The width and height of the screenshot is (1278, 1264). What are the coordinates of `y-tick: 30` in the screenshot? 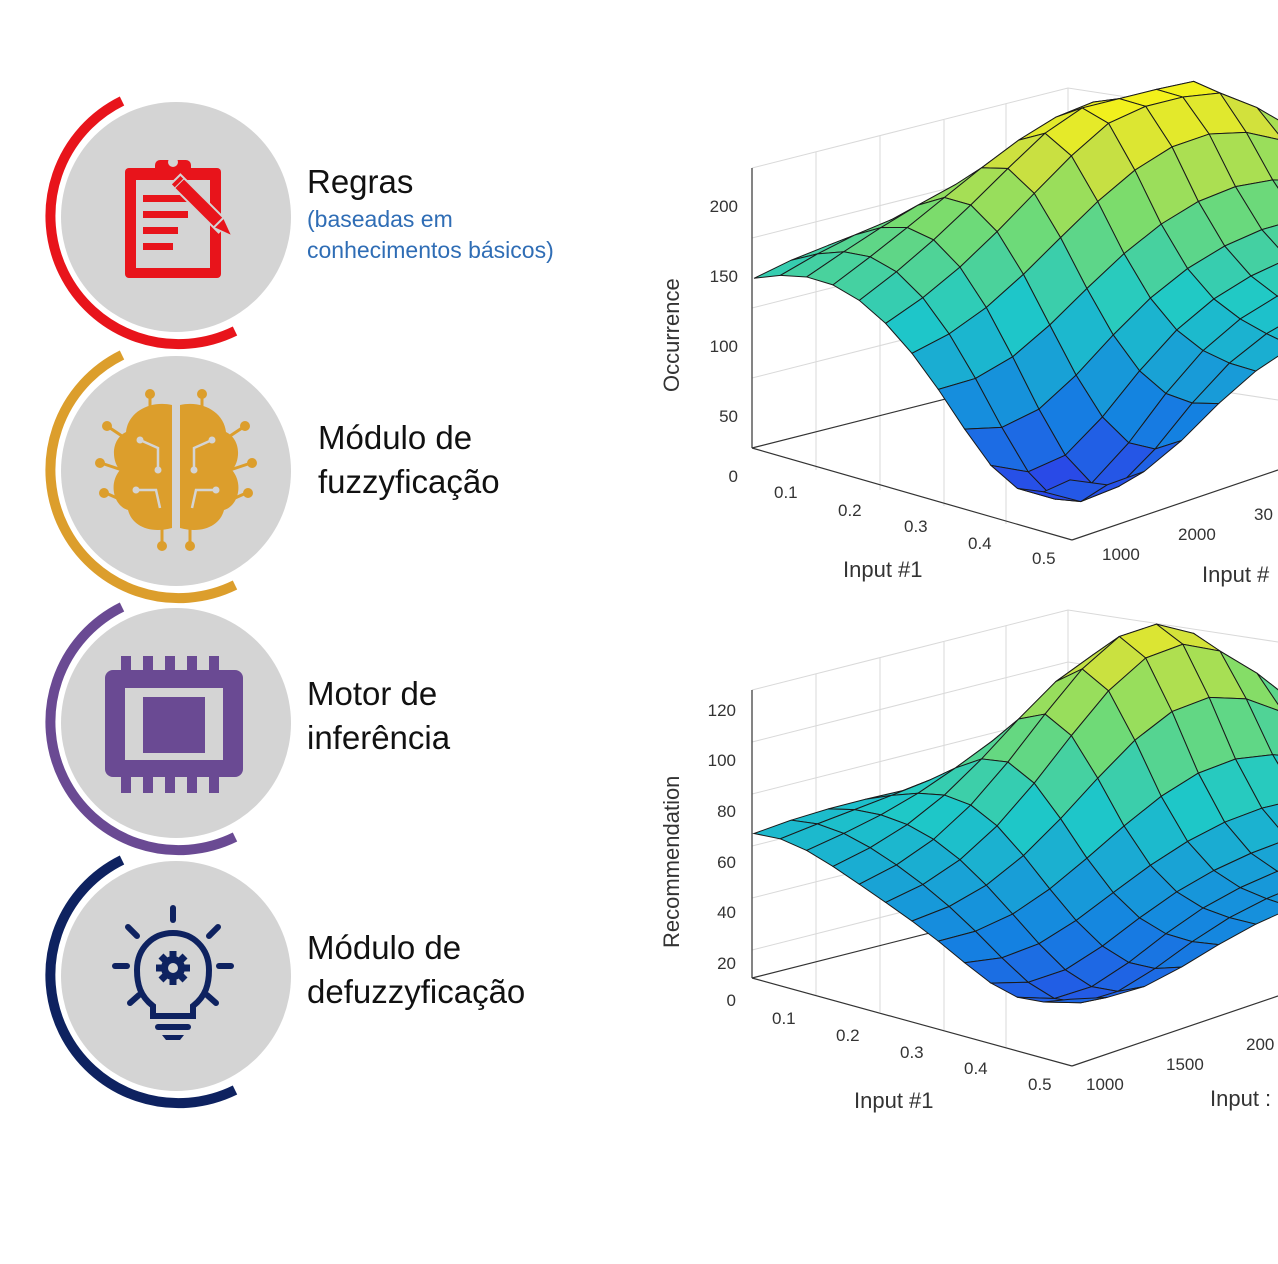 It's located at (1263, 514).